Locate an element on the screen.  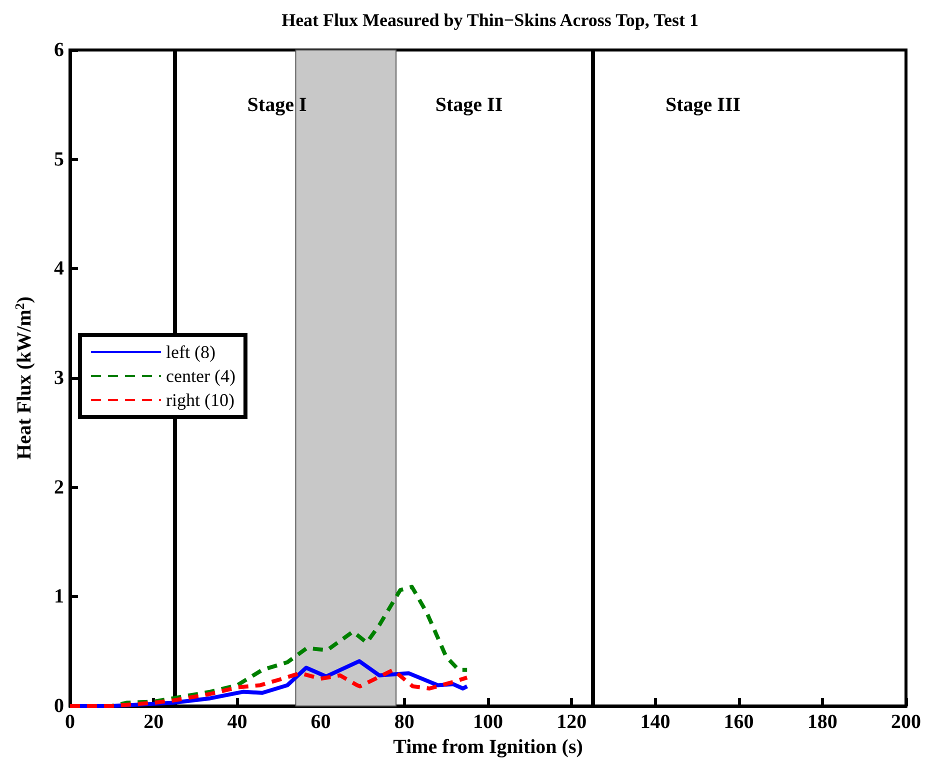
legend-label: right (10) is located at coordinates (200, 400).